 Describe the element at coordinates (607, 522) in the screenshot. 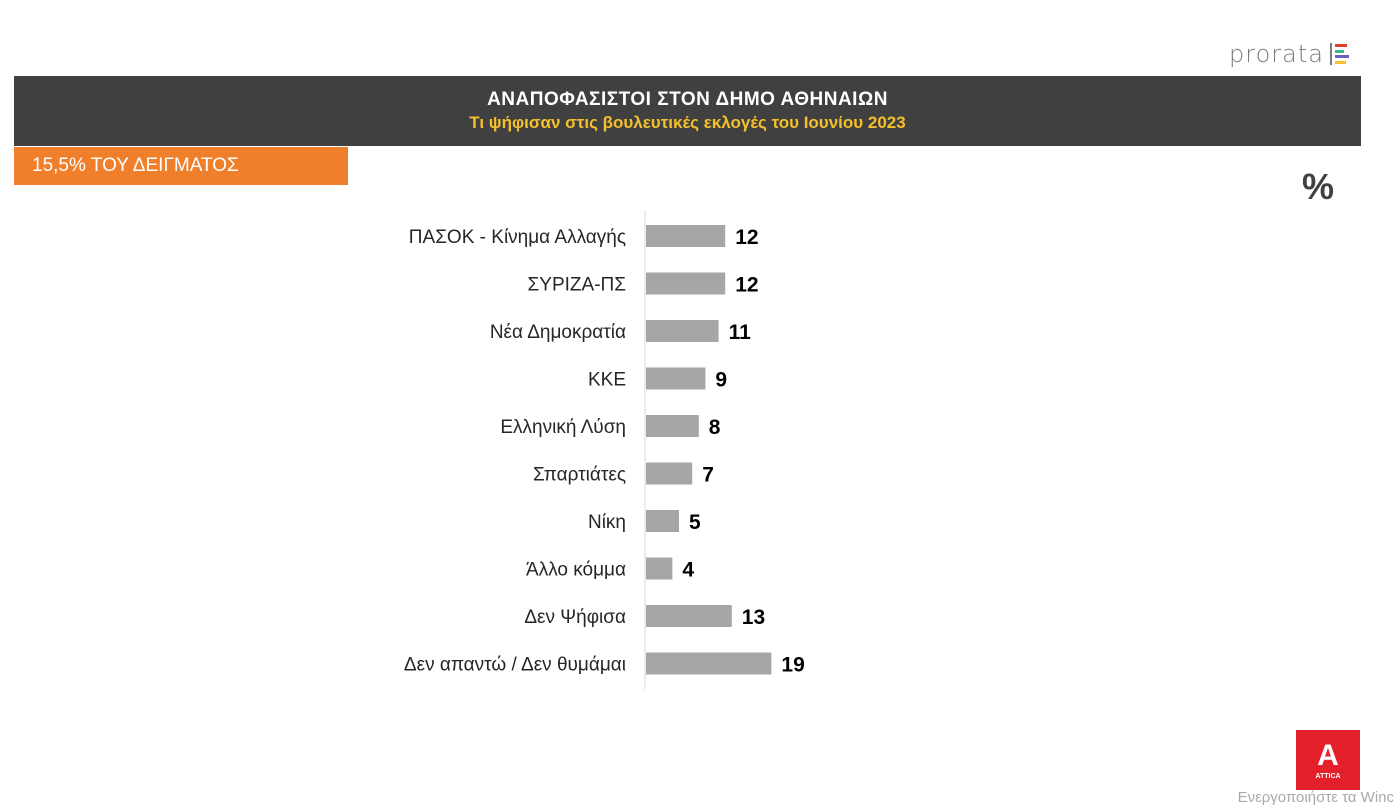

I see `category-label: Νίκη` at that location.